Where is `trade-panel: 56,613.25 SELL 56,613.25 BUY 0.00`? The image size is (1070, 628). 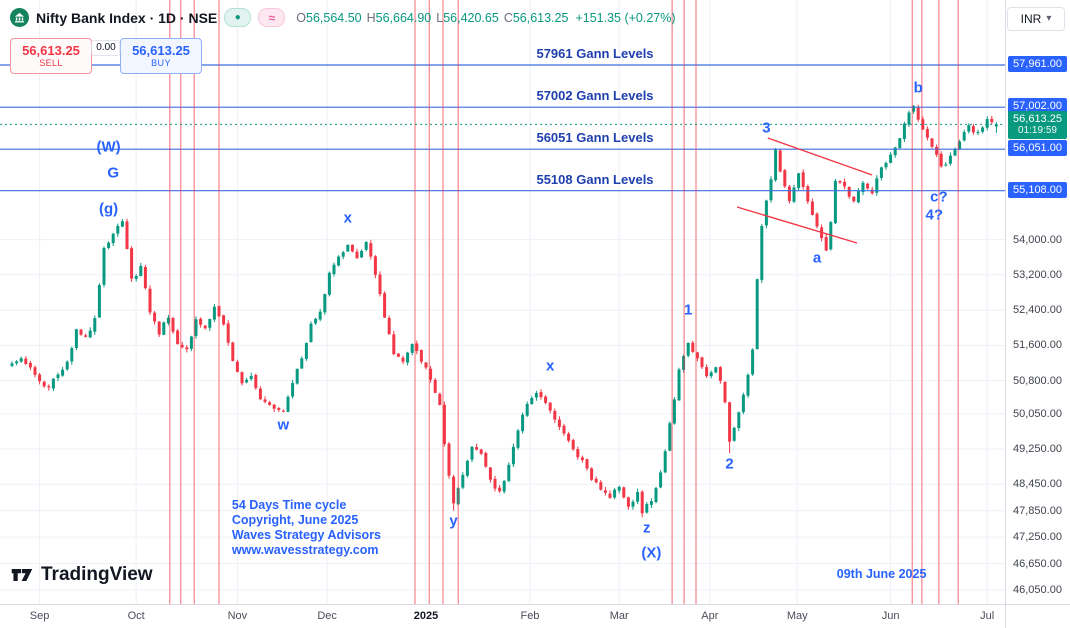 trade-panel: 56,613.25 SELL 56,613.25 BUY 0.00 is located at coordinates (106, 56).